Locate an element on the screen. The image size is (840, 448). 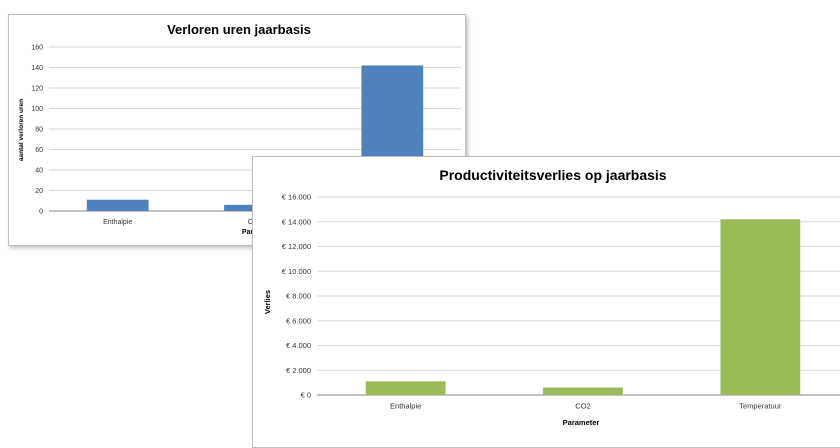
bar-co2 is located at coordinates (583, 391).